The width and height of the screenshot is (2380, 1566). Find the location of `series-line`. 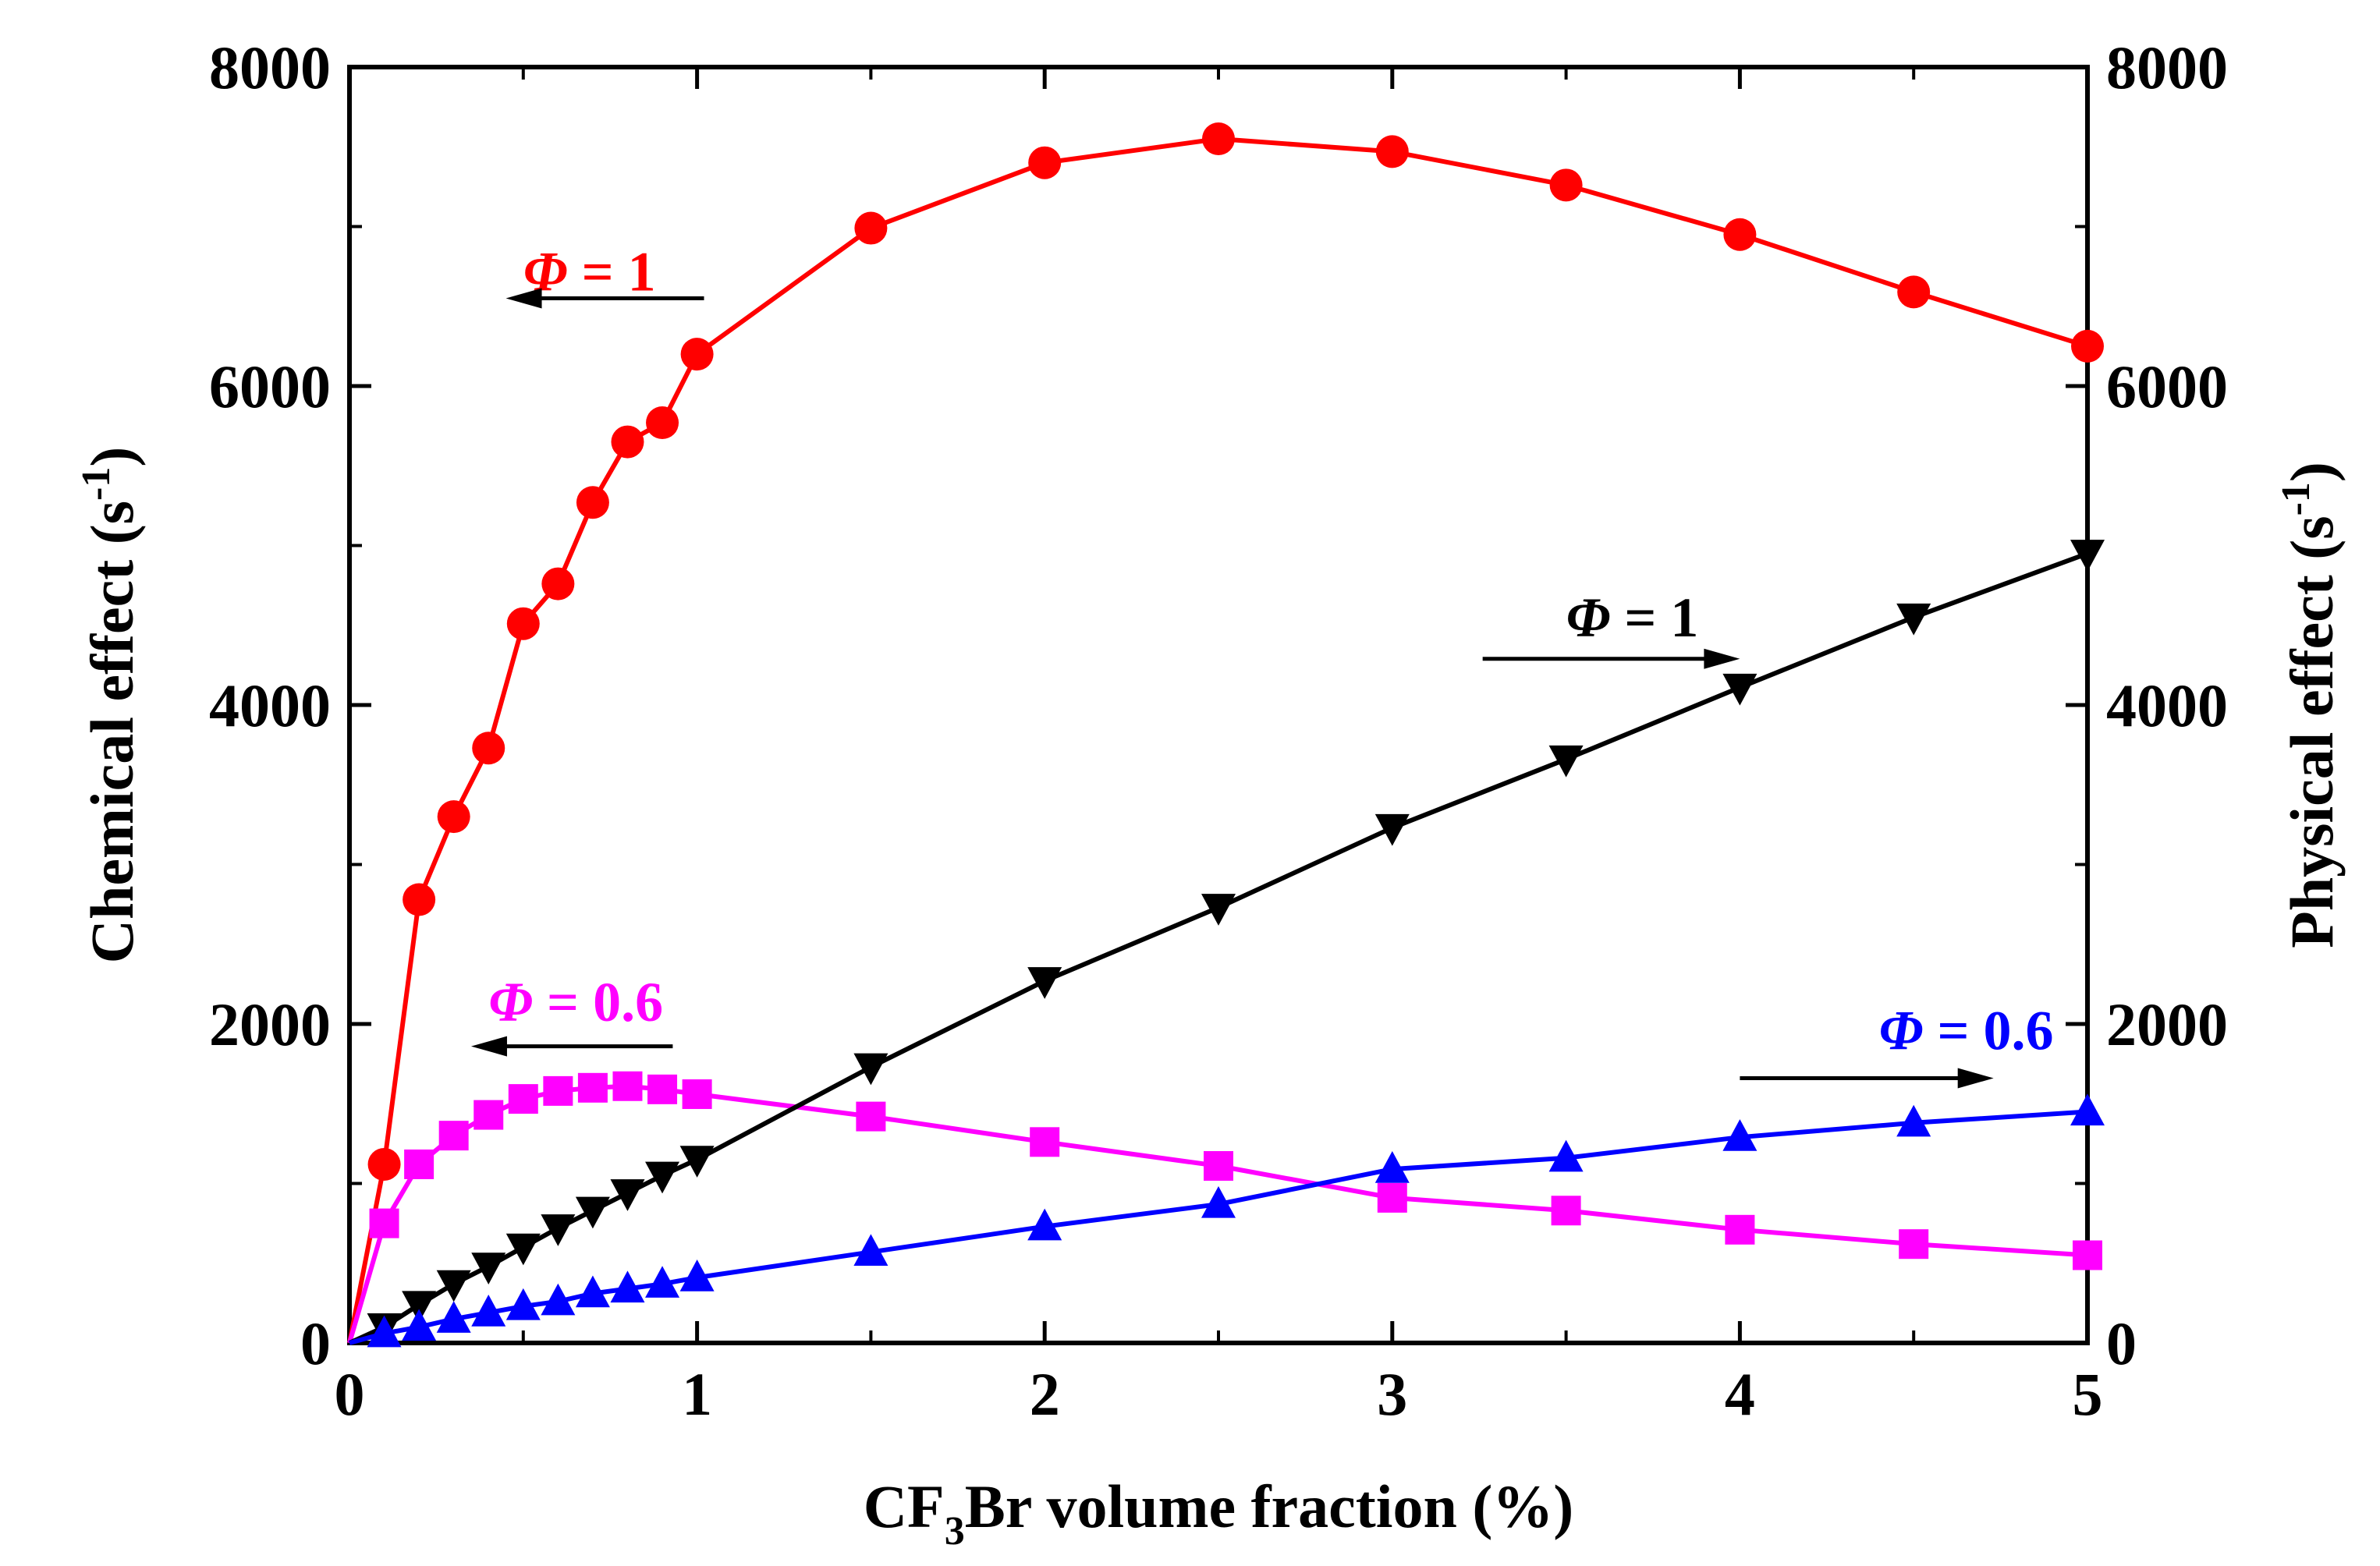

series-line is located at coordinates (1219, 1227).